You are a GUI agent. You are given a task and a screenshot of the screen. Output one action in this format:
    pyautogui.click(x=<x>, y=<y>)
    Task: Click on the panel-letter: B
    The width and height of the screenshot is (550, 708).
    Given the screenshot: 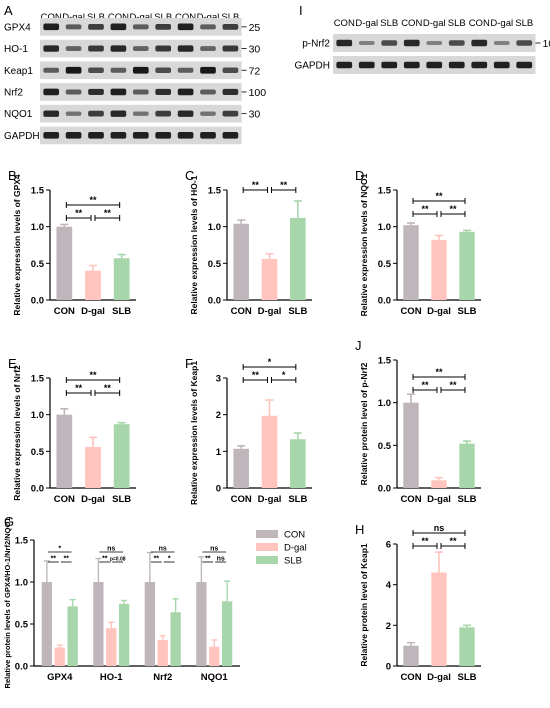 What is the action you would take?
    pyautogui.click(x=12, y=175)
    